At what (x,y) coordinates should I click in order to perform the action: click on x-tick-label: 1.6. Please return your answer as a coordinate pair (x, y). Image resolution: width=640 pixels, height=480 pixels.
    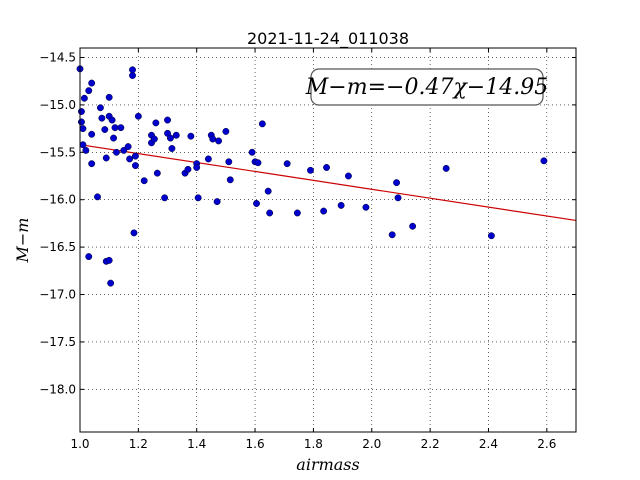
    Looking at the image, I should click on (255, 444).